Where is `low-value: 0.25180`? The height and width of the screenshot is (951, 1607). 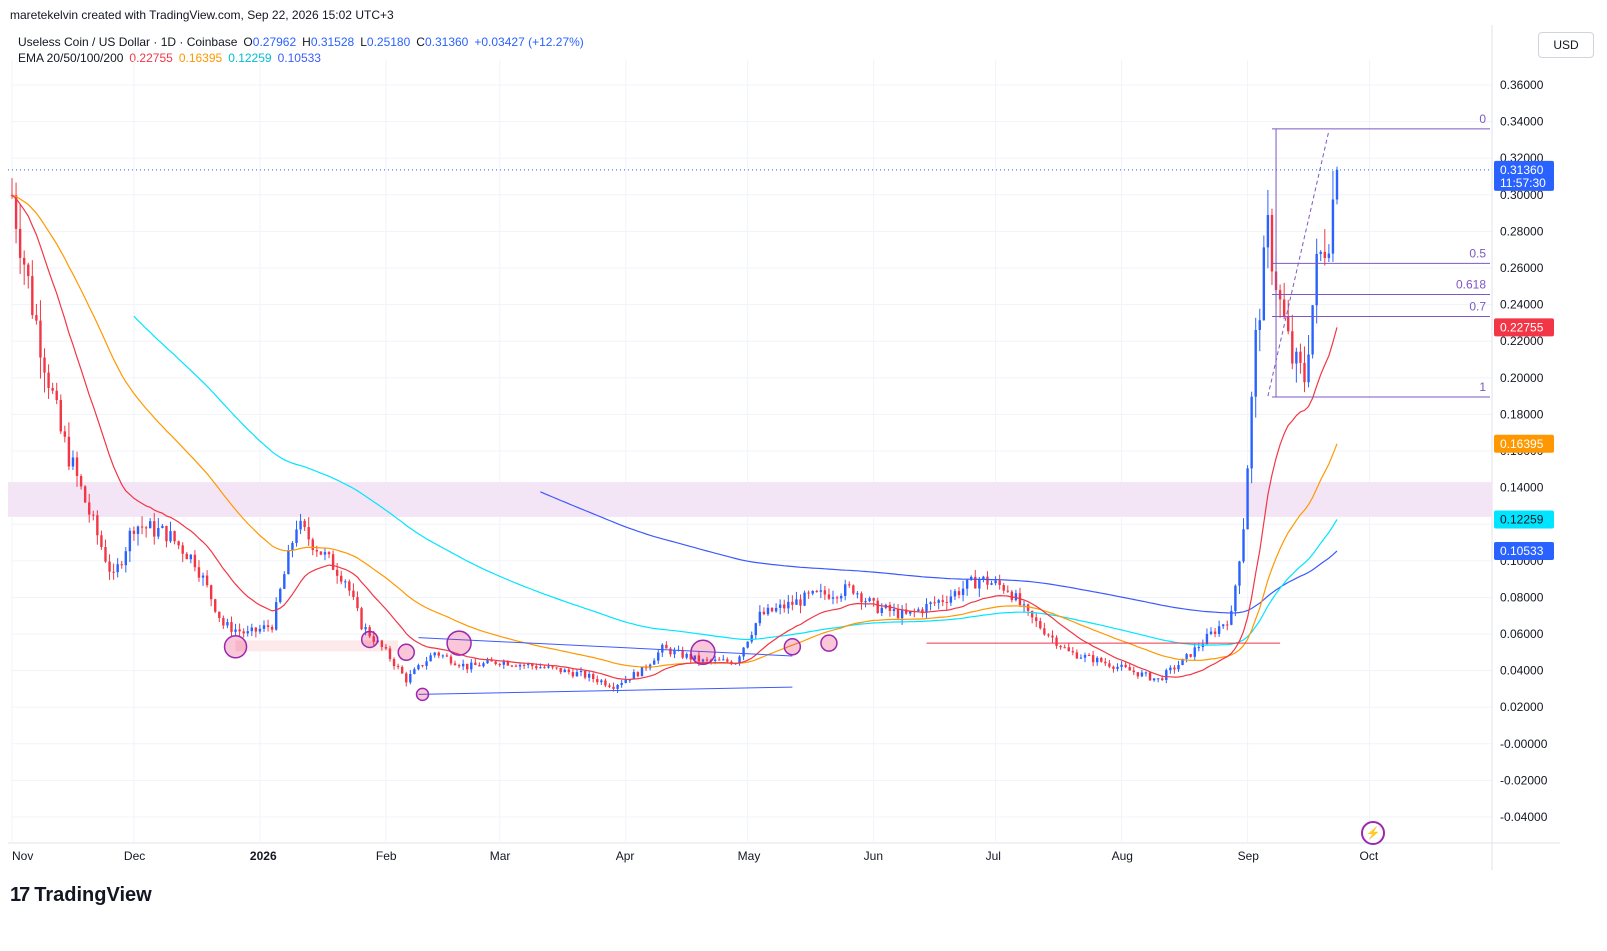 low-value: 0.25180 is located at coordinates (388, 42).